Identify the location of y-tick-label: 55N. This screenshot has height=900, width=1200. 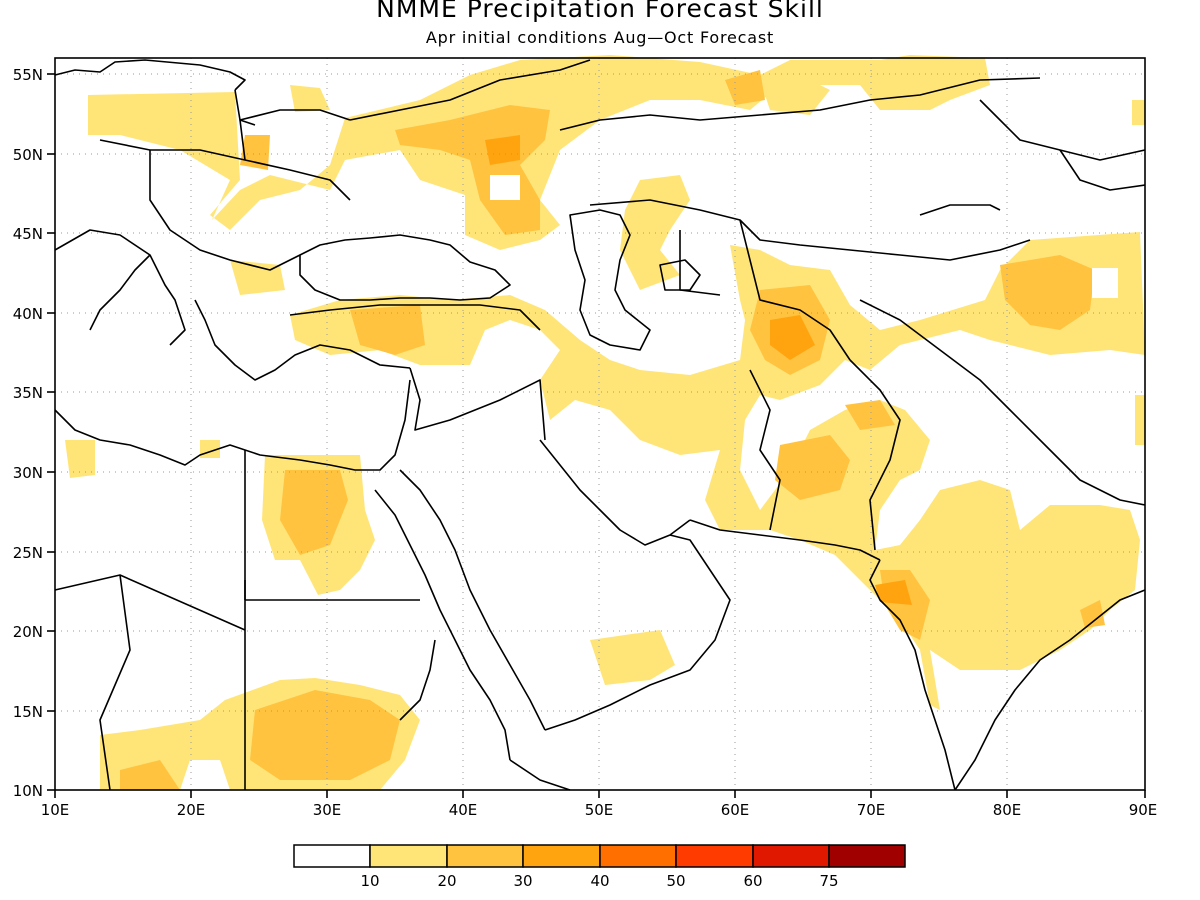
(28, 75).